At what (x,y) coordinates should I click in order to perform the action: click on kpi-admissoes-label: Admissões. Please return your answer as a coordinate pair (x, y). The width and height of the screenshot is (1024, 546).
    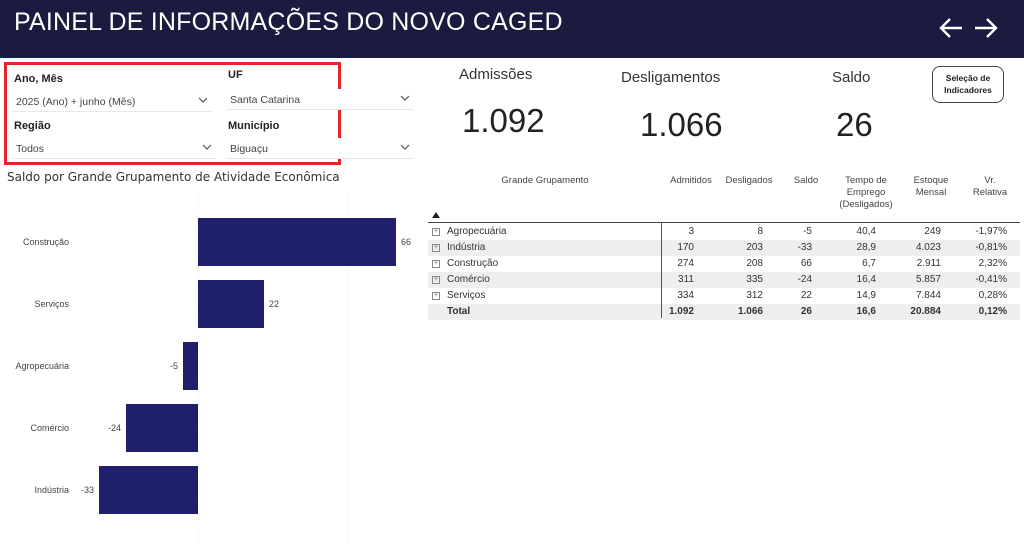
    Looking at the image, I should click on (496, 74).